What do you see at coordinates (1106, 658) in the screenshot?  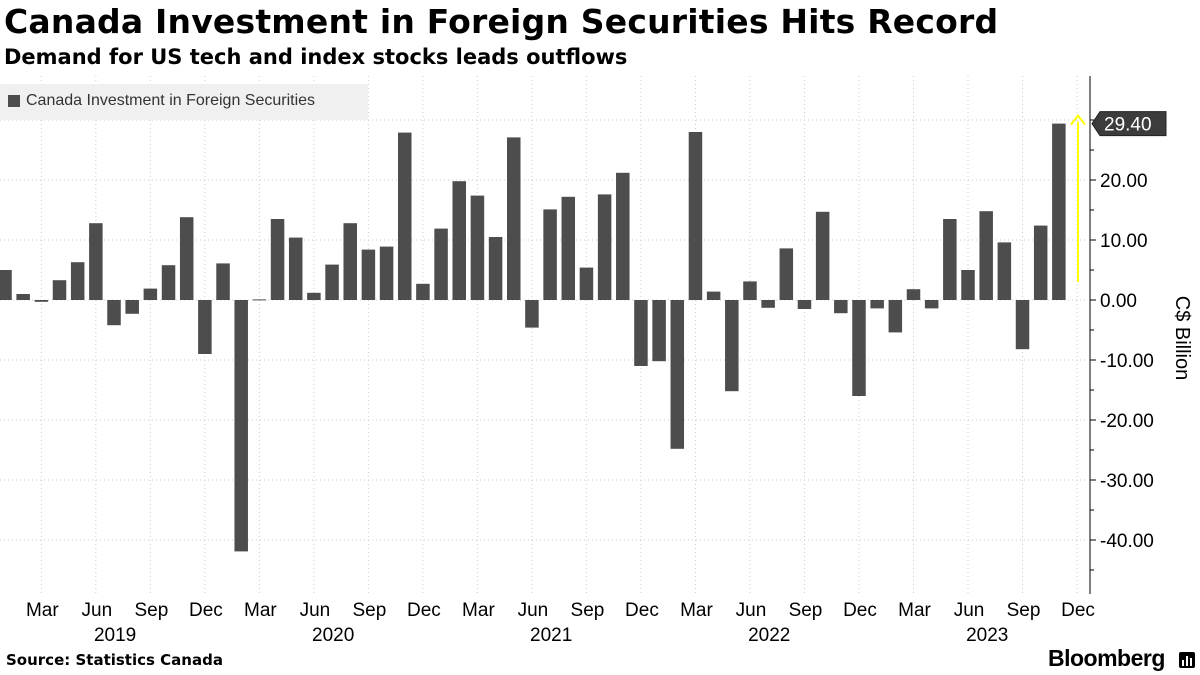 I see `brand-logo: Bloomberg` at bounding box center [1106, 658].